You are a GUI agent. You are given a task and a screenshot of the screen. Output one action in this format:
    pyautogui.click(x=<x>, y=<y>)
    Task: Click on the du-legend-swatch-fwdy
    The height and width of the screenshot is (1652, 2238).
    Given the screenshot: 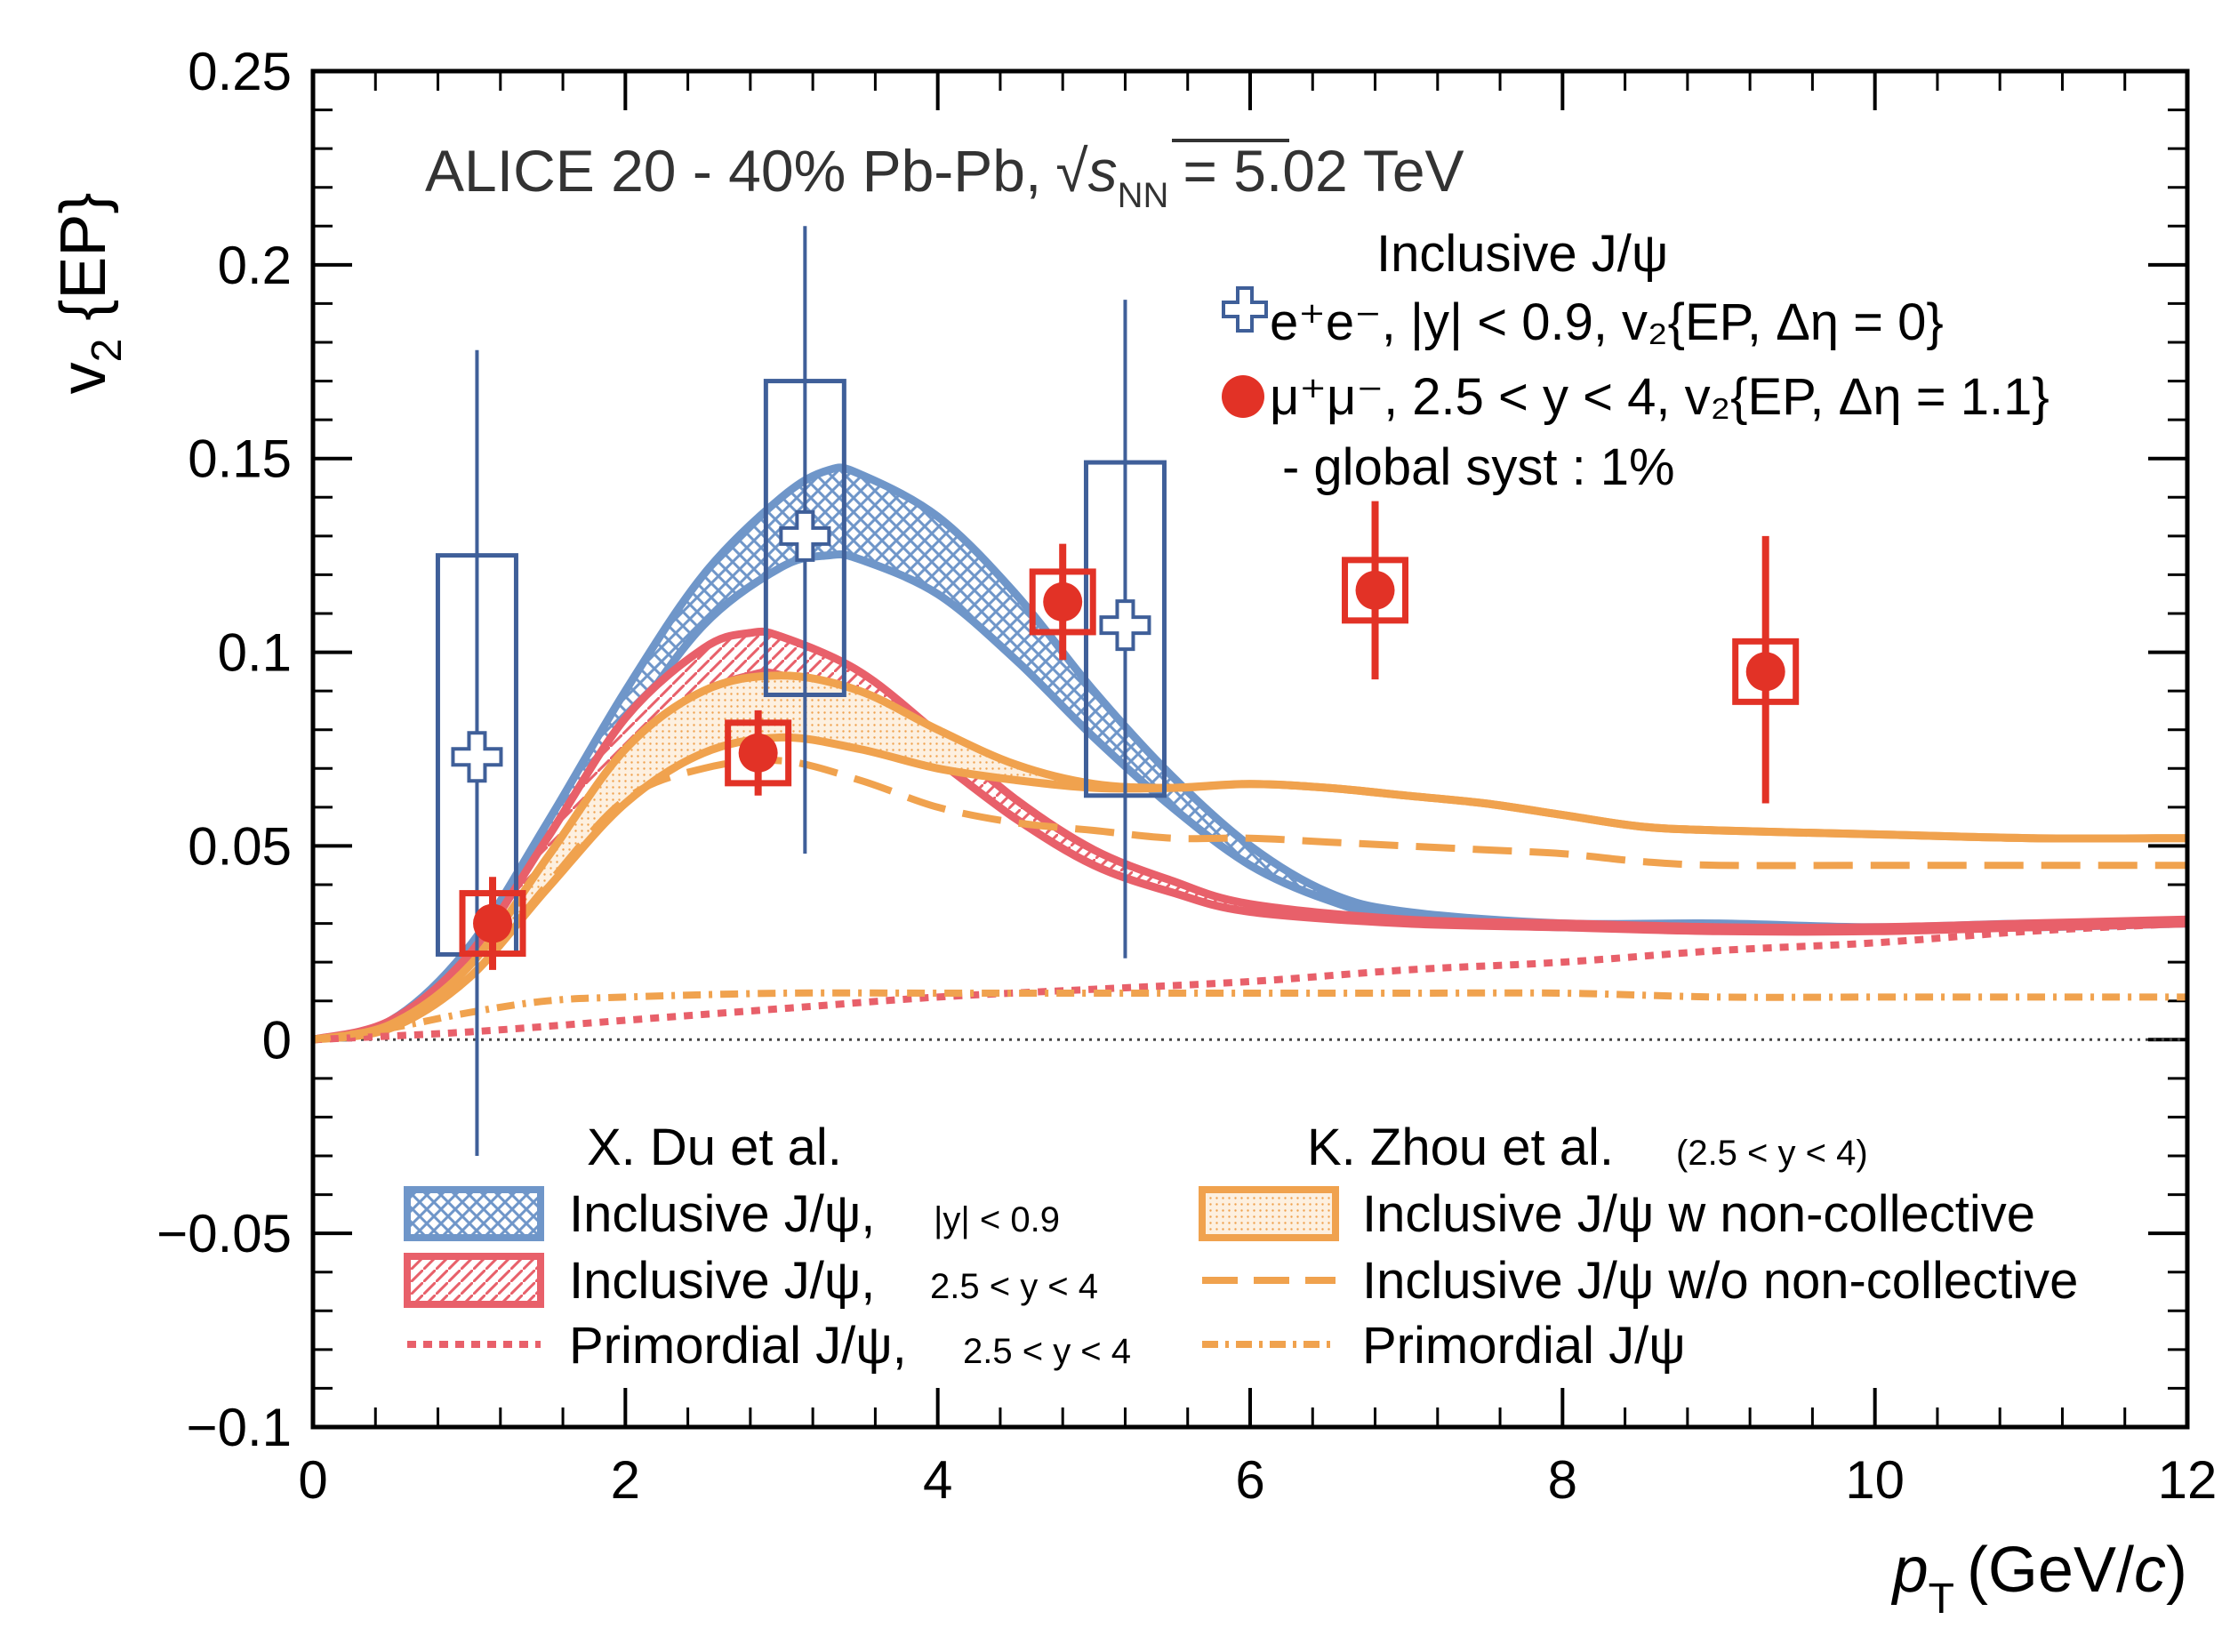 What is the action you would take?
    pyautogui.click(x=474, y=1281)
    